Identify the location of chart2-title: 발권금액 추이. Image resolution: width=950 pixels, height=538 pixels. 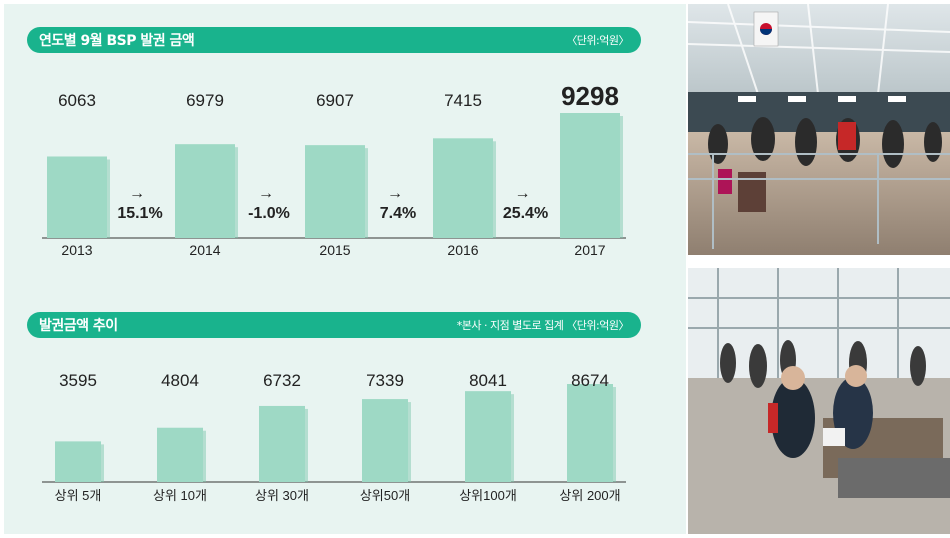
(78, 326).